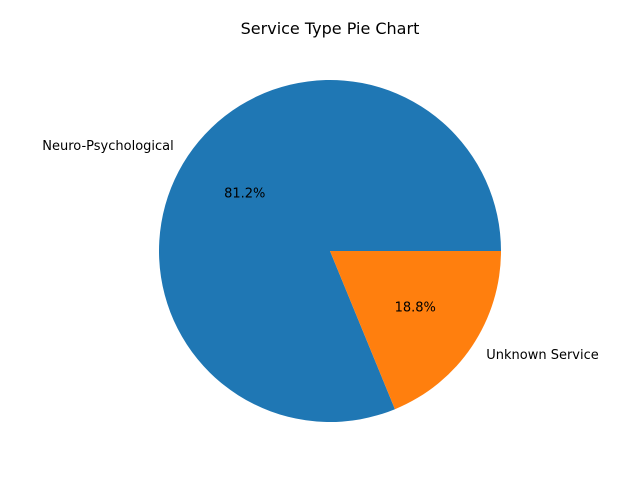 The image size is (640, 480). What do you see at coordinates (330, 28) in the screenshot?
I see `chart-title: Service Type Pie Chart` at bounding box center [330, 28].